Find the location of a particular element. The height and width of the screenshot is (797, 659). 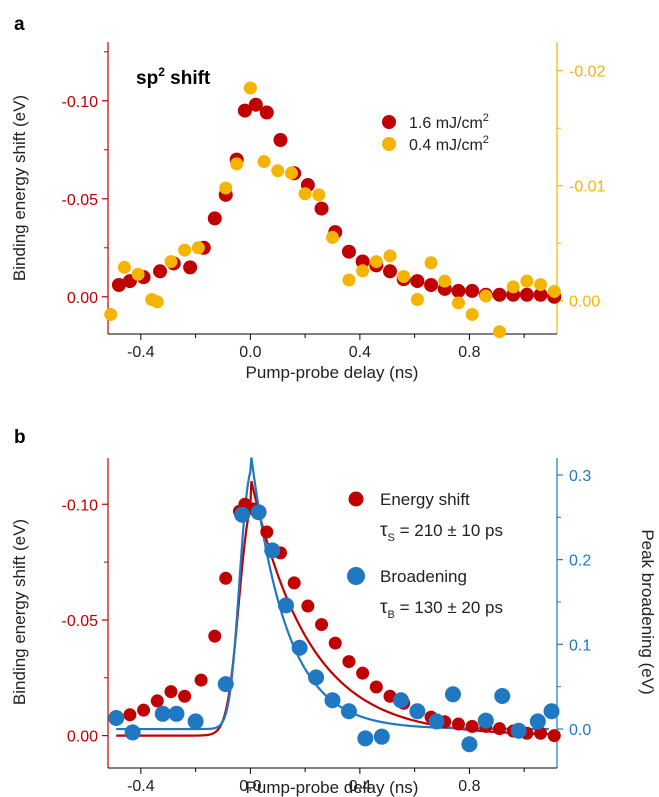

x-tick-label: 0.8 is located at coordinates (469, 352).